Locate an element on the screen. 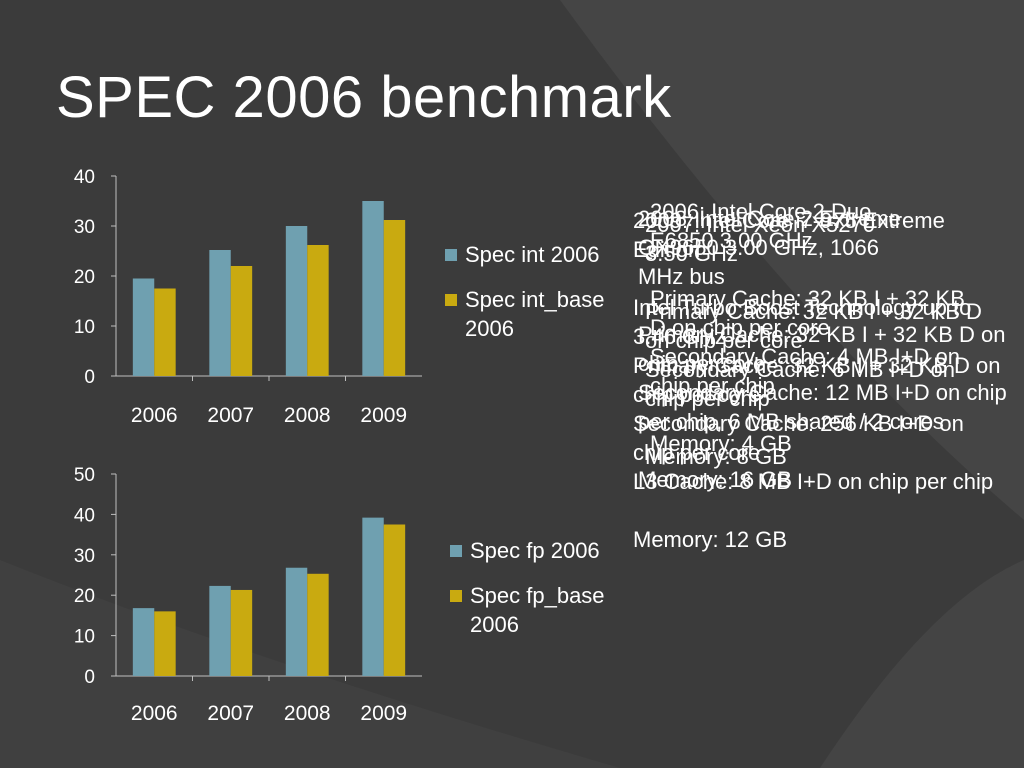 The image size is (1024, 768). spec-line: Edition is located at coordinates (667, 249).